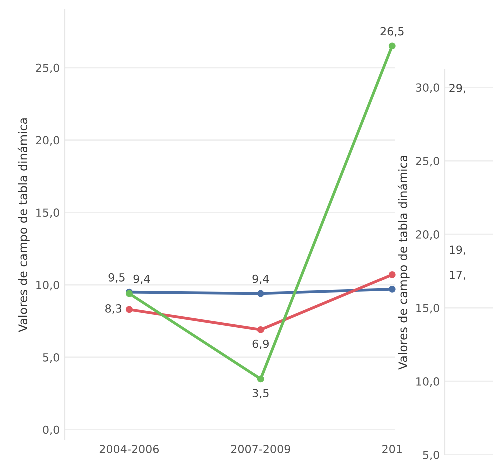 The width and height of the screenshot is (493, 461). Describe the element at coordinates (260, 394) in the screenshot. I see `data-label: 3,5` at that location.